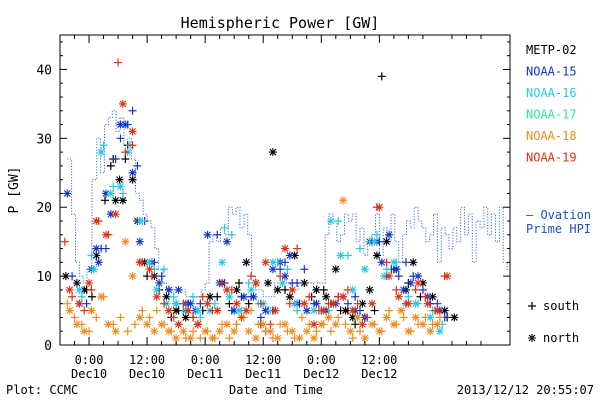  I want to click on legend-entry: NOAA-17, so click(551, 115).